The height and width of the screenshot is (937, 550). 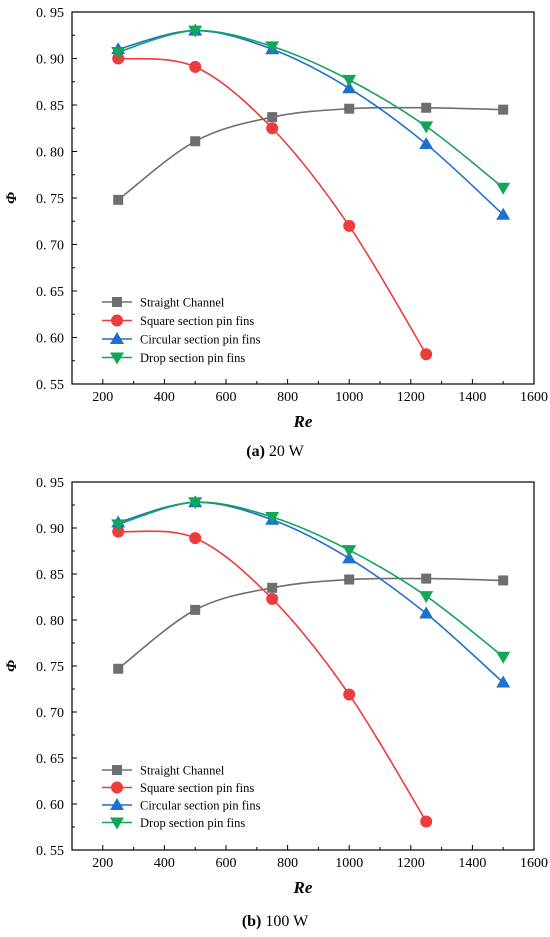 What do you see at coordinates (50, 759) in the screenshot?
I see `y-tick-label: 0. 65` at bounding box center [50, 759].